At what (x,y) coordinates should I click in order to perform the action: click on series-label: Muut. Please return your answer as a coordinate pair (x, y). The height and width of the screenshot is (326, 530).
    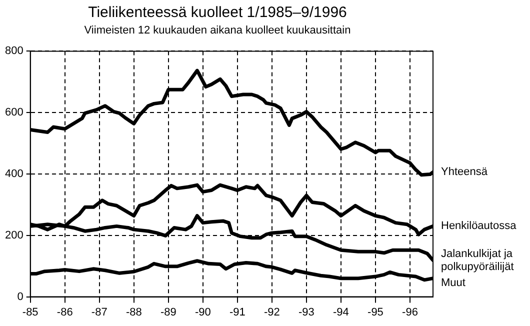
    Looking at the image, I should click on (453, 282).